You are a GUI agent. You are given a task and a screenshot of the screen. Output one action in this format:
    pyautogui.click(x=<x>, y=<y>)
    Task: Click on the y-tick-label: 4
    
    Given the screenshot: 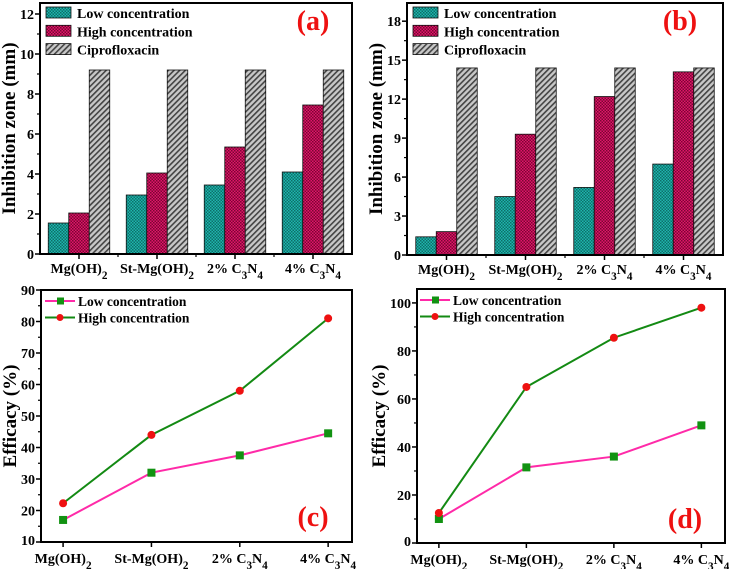 What is the action you would take?
    pyautogui.click(x=30, y=175)
    